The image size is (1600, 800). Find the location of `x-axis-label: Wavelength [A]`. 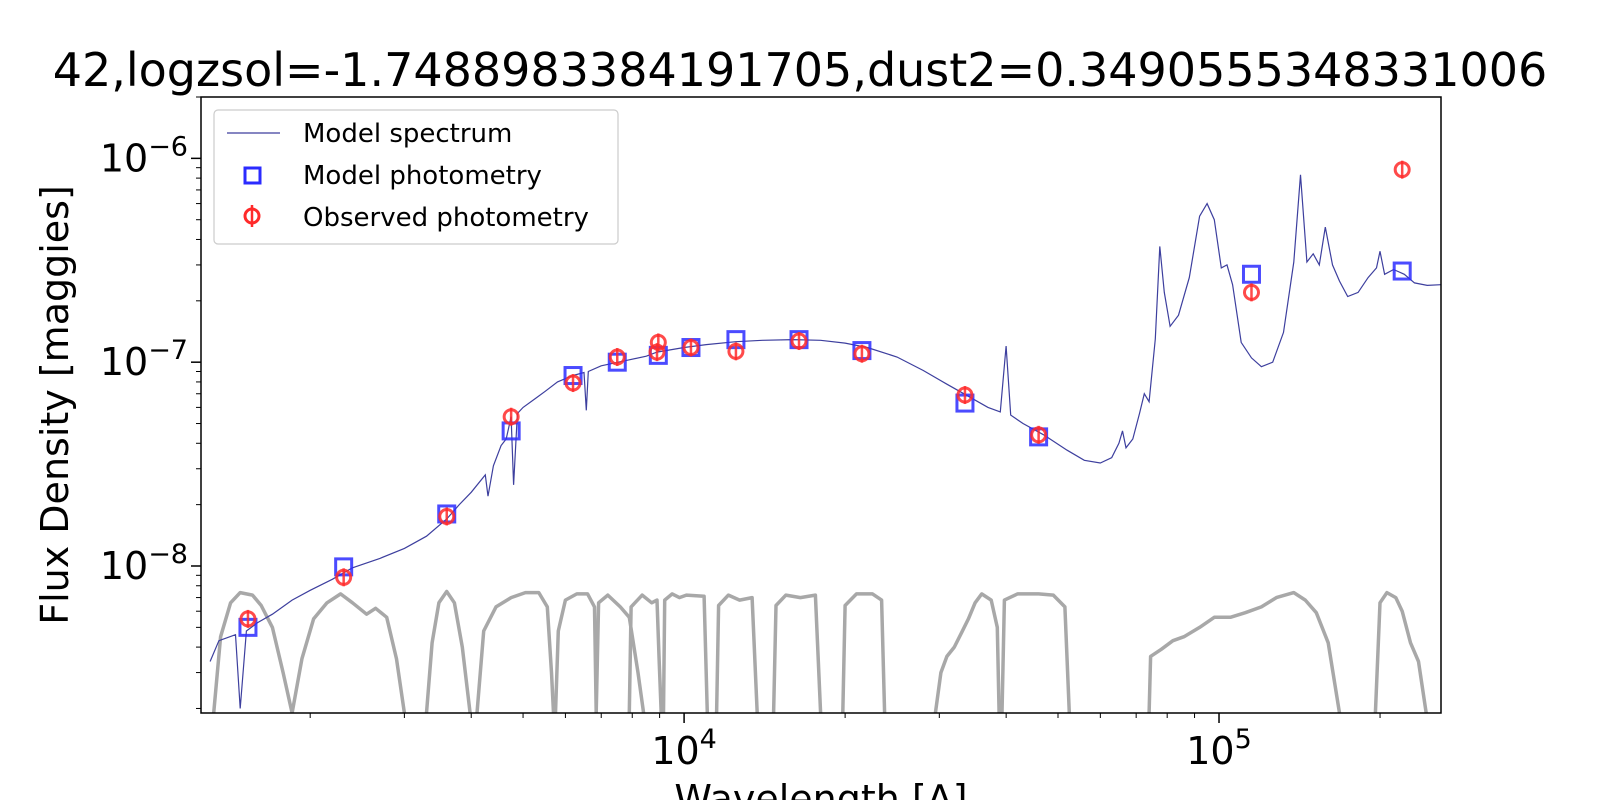

x-axis-label: Wavelength [A] is located at coordinates (820, 788).